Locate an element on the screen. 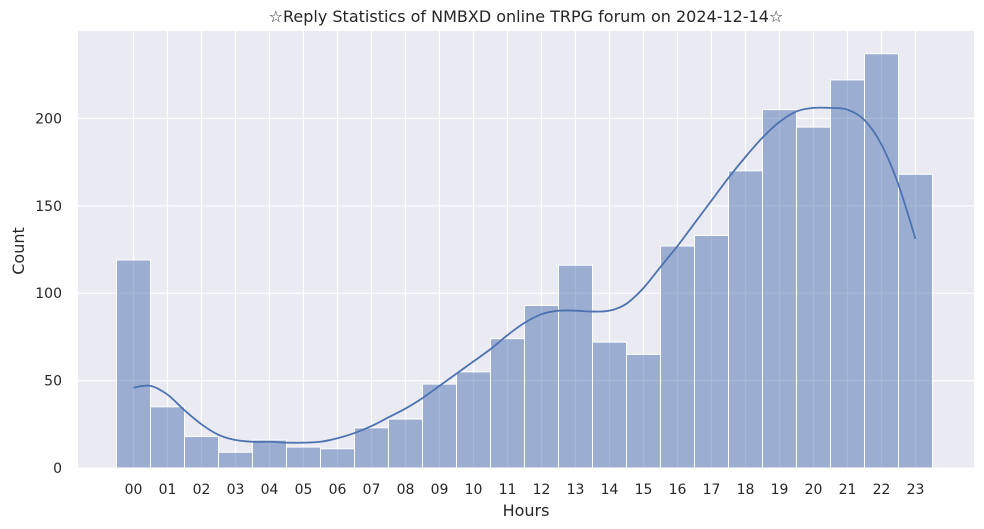  x-tick-10: 10 is located at coordinates (474, 490).